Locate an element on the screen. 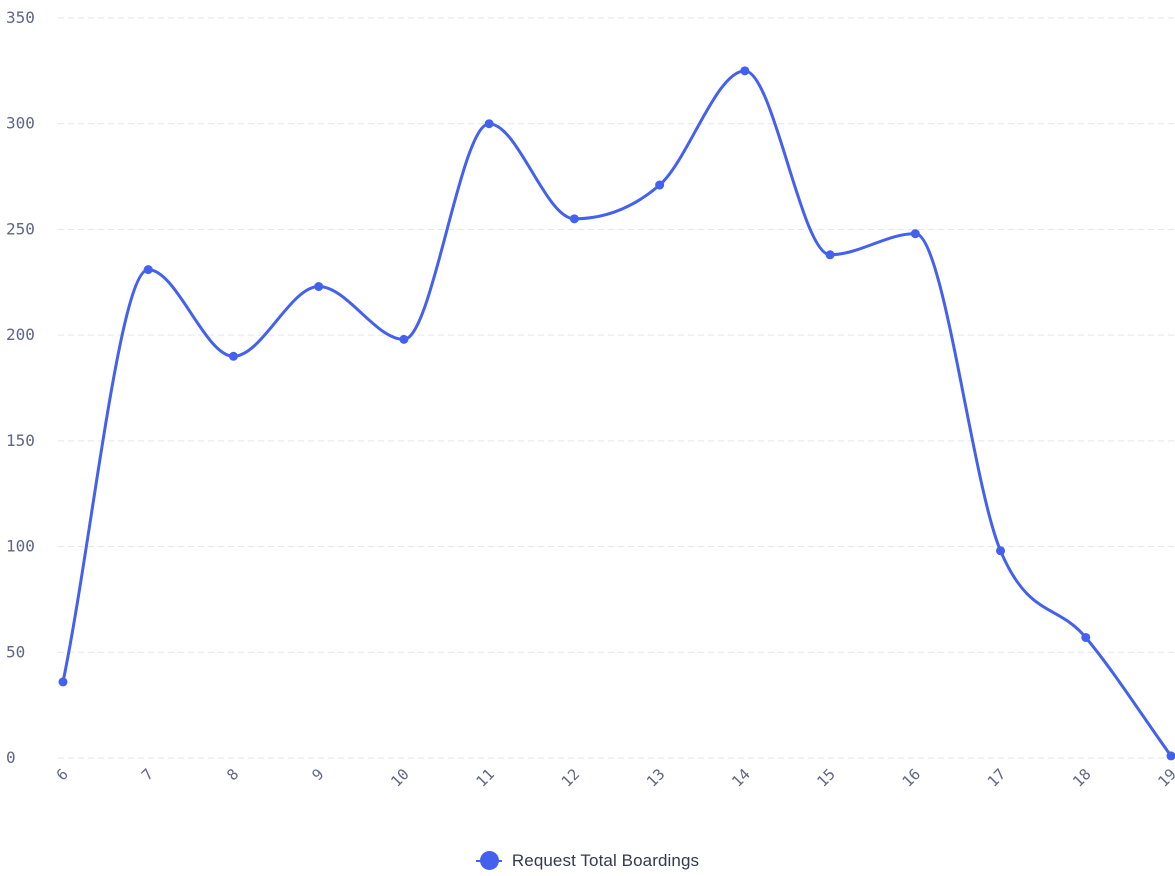  legend-swatch-icon is located at coordinates (488, 861).